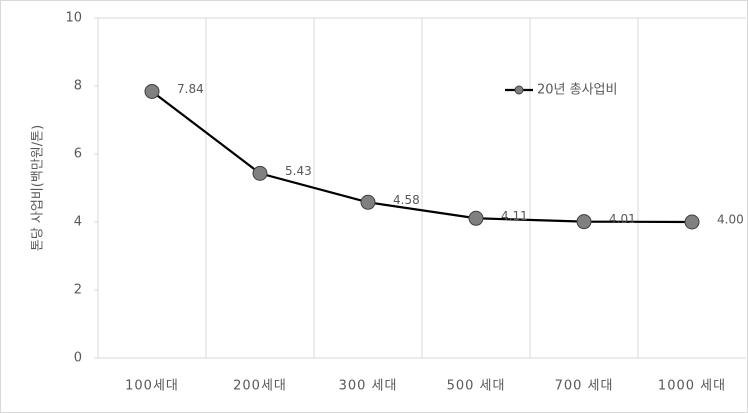  What do you see at coordinates (622, 219) in the screenshot?
I see `data-label: 4.01` at bounding box center [622, 219].